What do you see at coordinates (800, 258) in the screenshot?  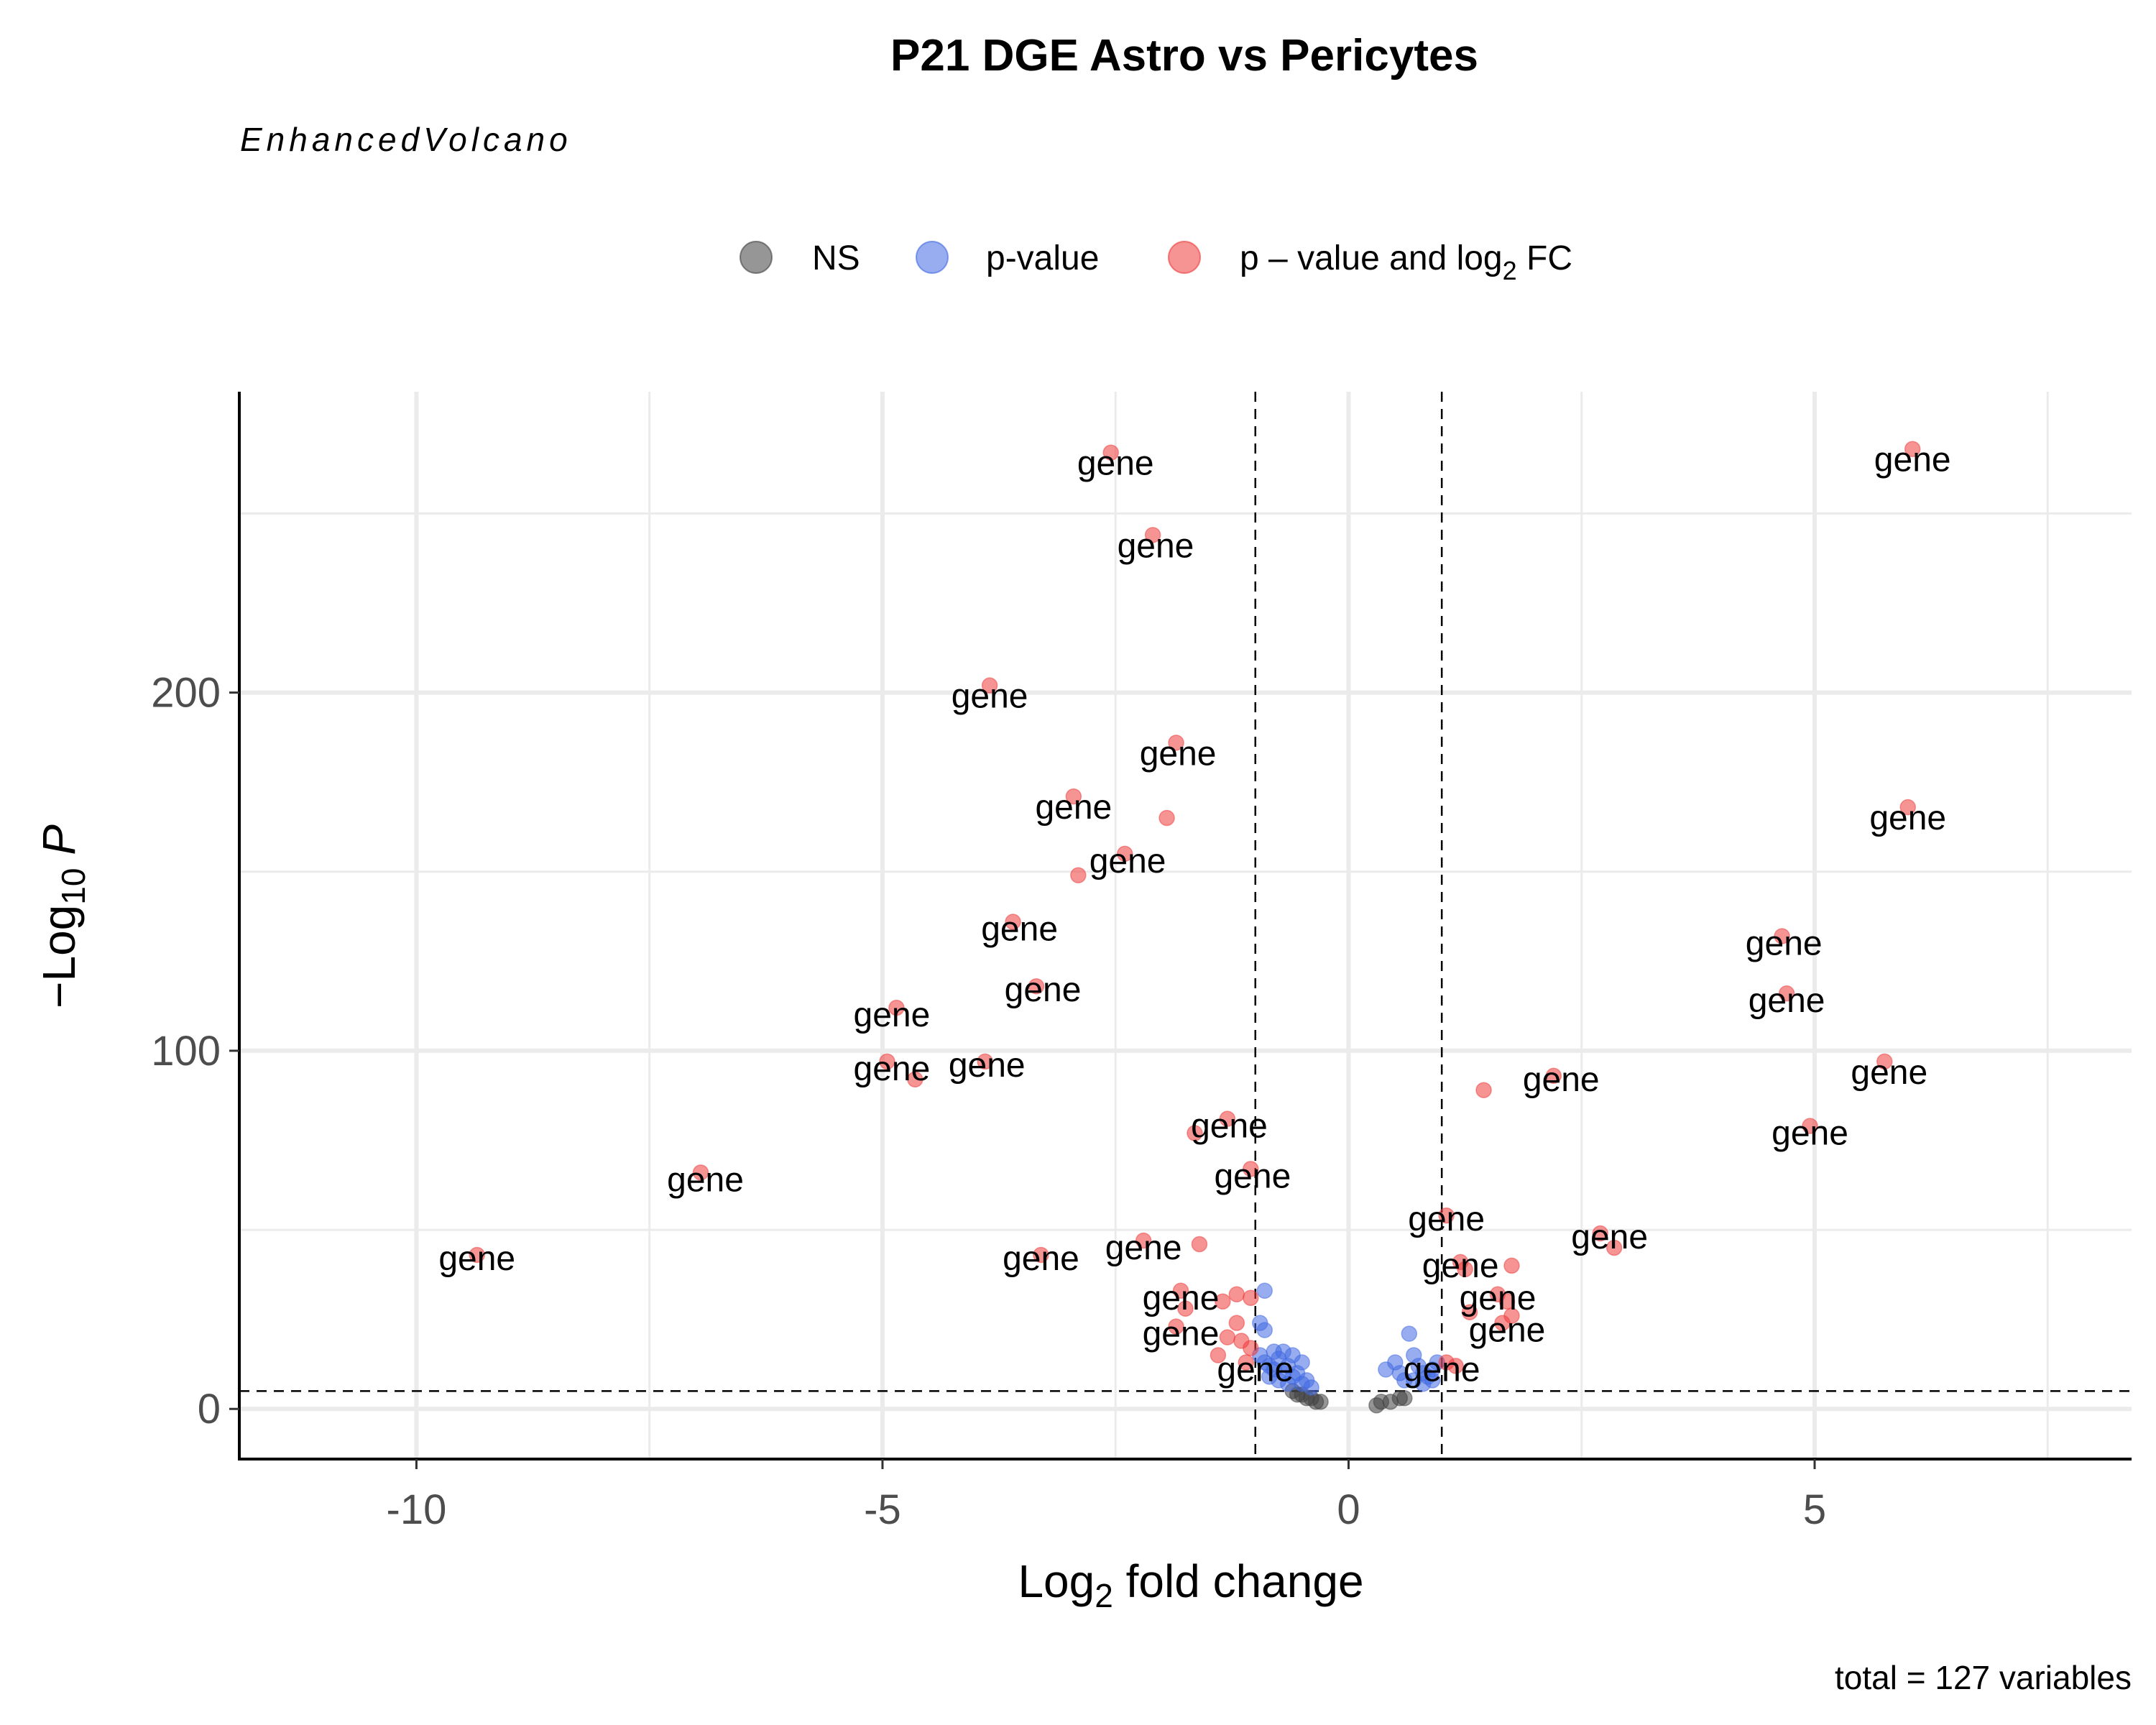 I see `legend-item-ns: NS` at bounding box center [800, 258].